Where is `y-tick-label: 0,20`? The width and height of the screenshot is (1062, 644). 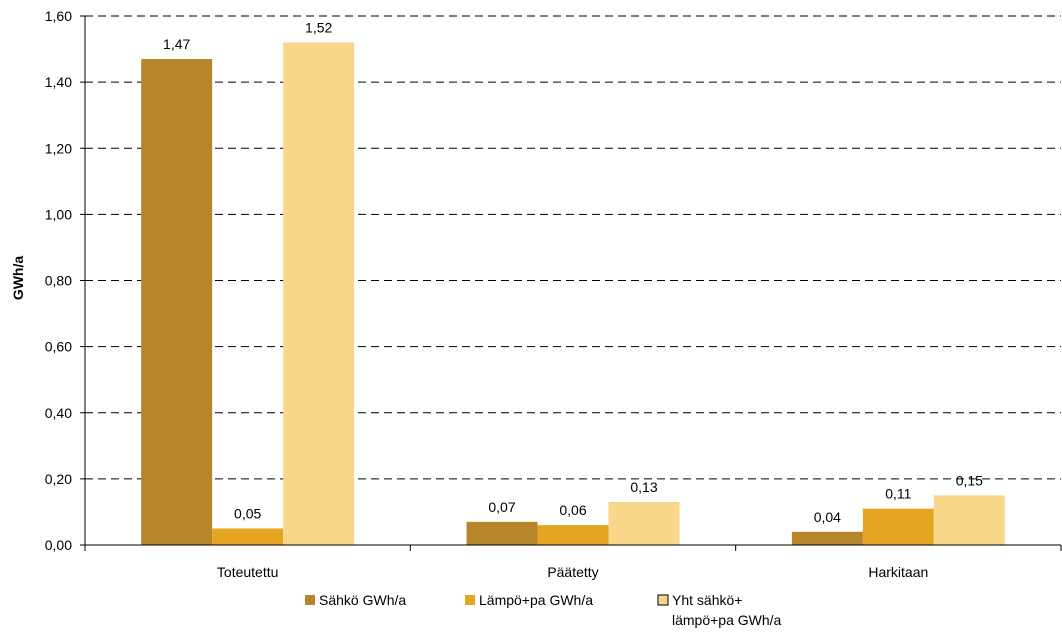 y-tick-label: 0,20 is located at coordinates (58, 479).